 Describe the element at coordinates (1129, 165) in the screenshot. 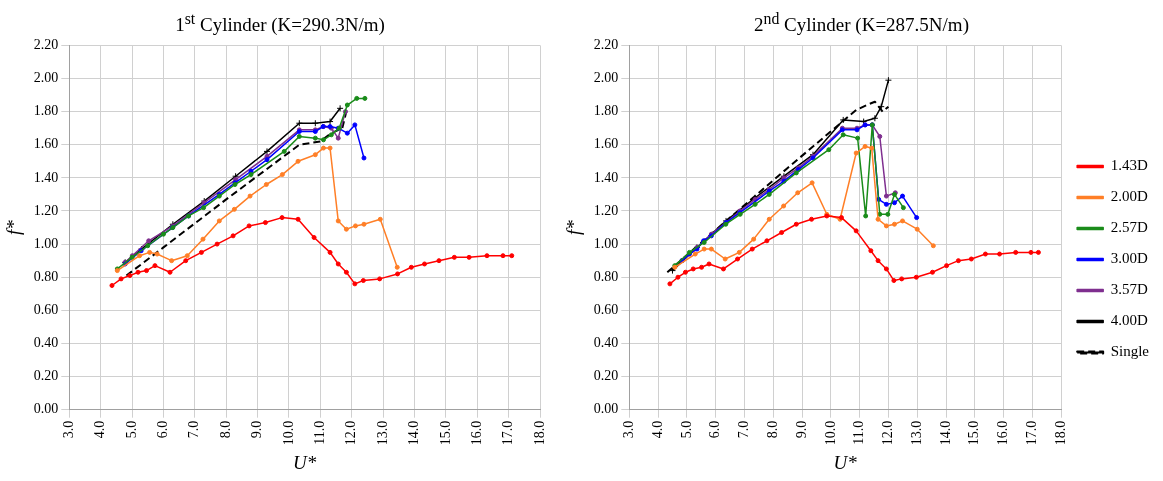

I see `legend-label: 1.43D` at that location.